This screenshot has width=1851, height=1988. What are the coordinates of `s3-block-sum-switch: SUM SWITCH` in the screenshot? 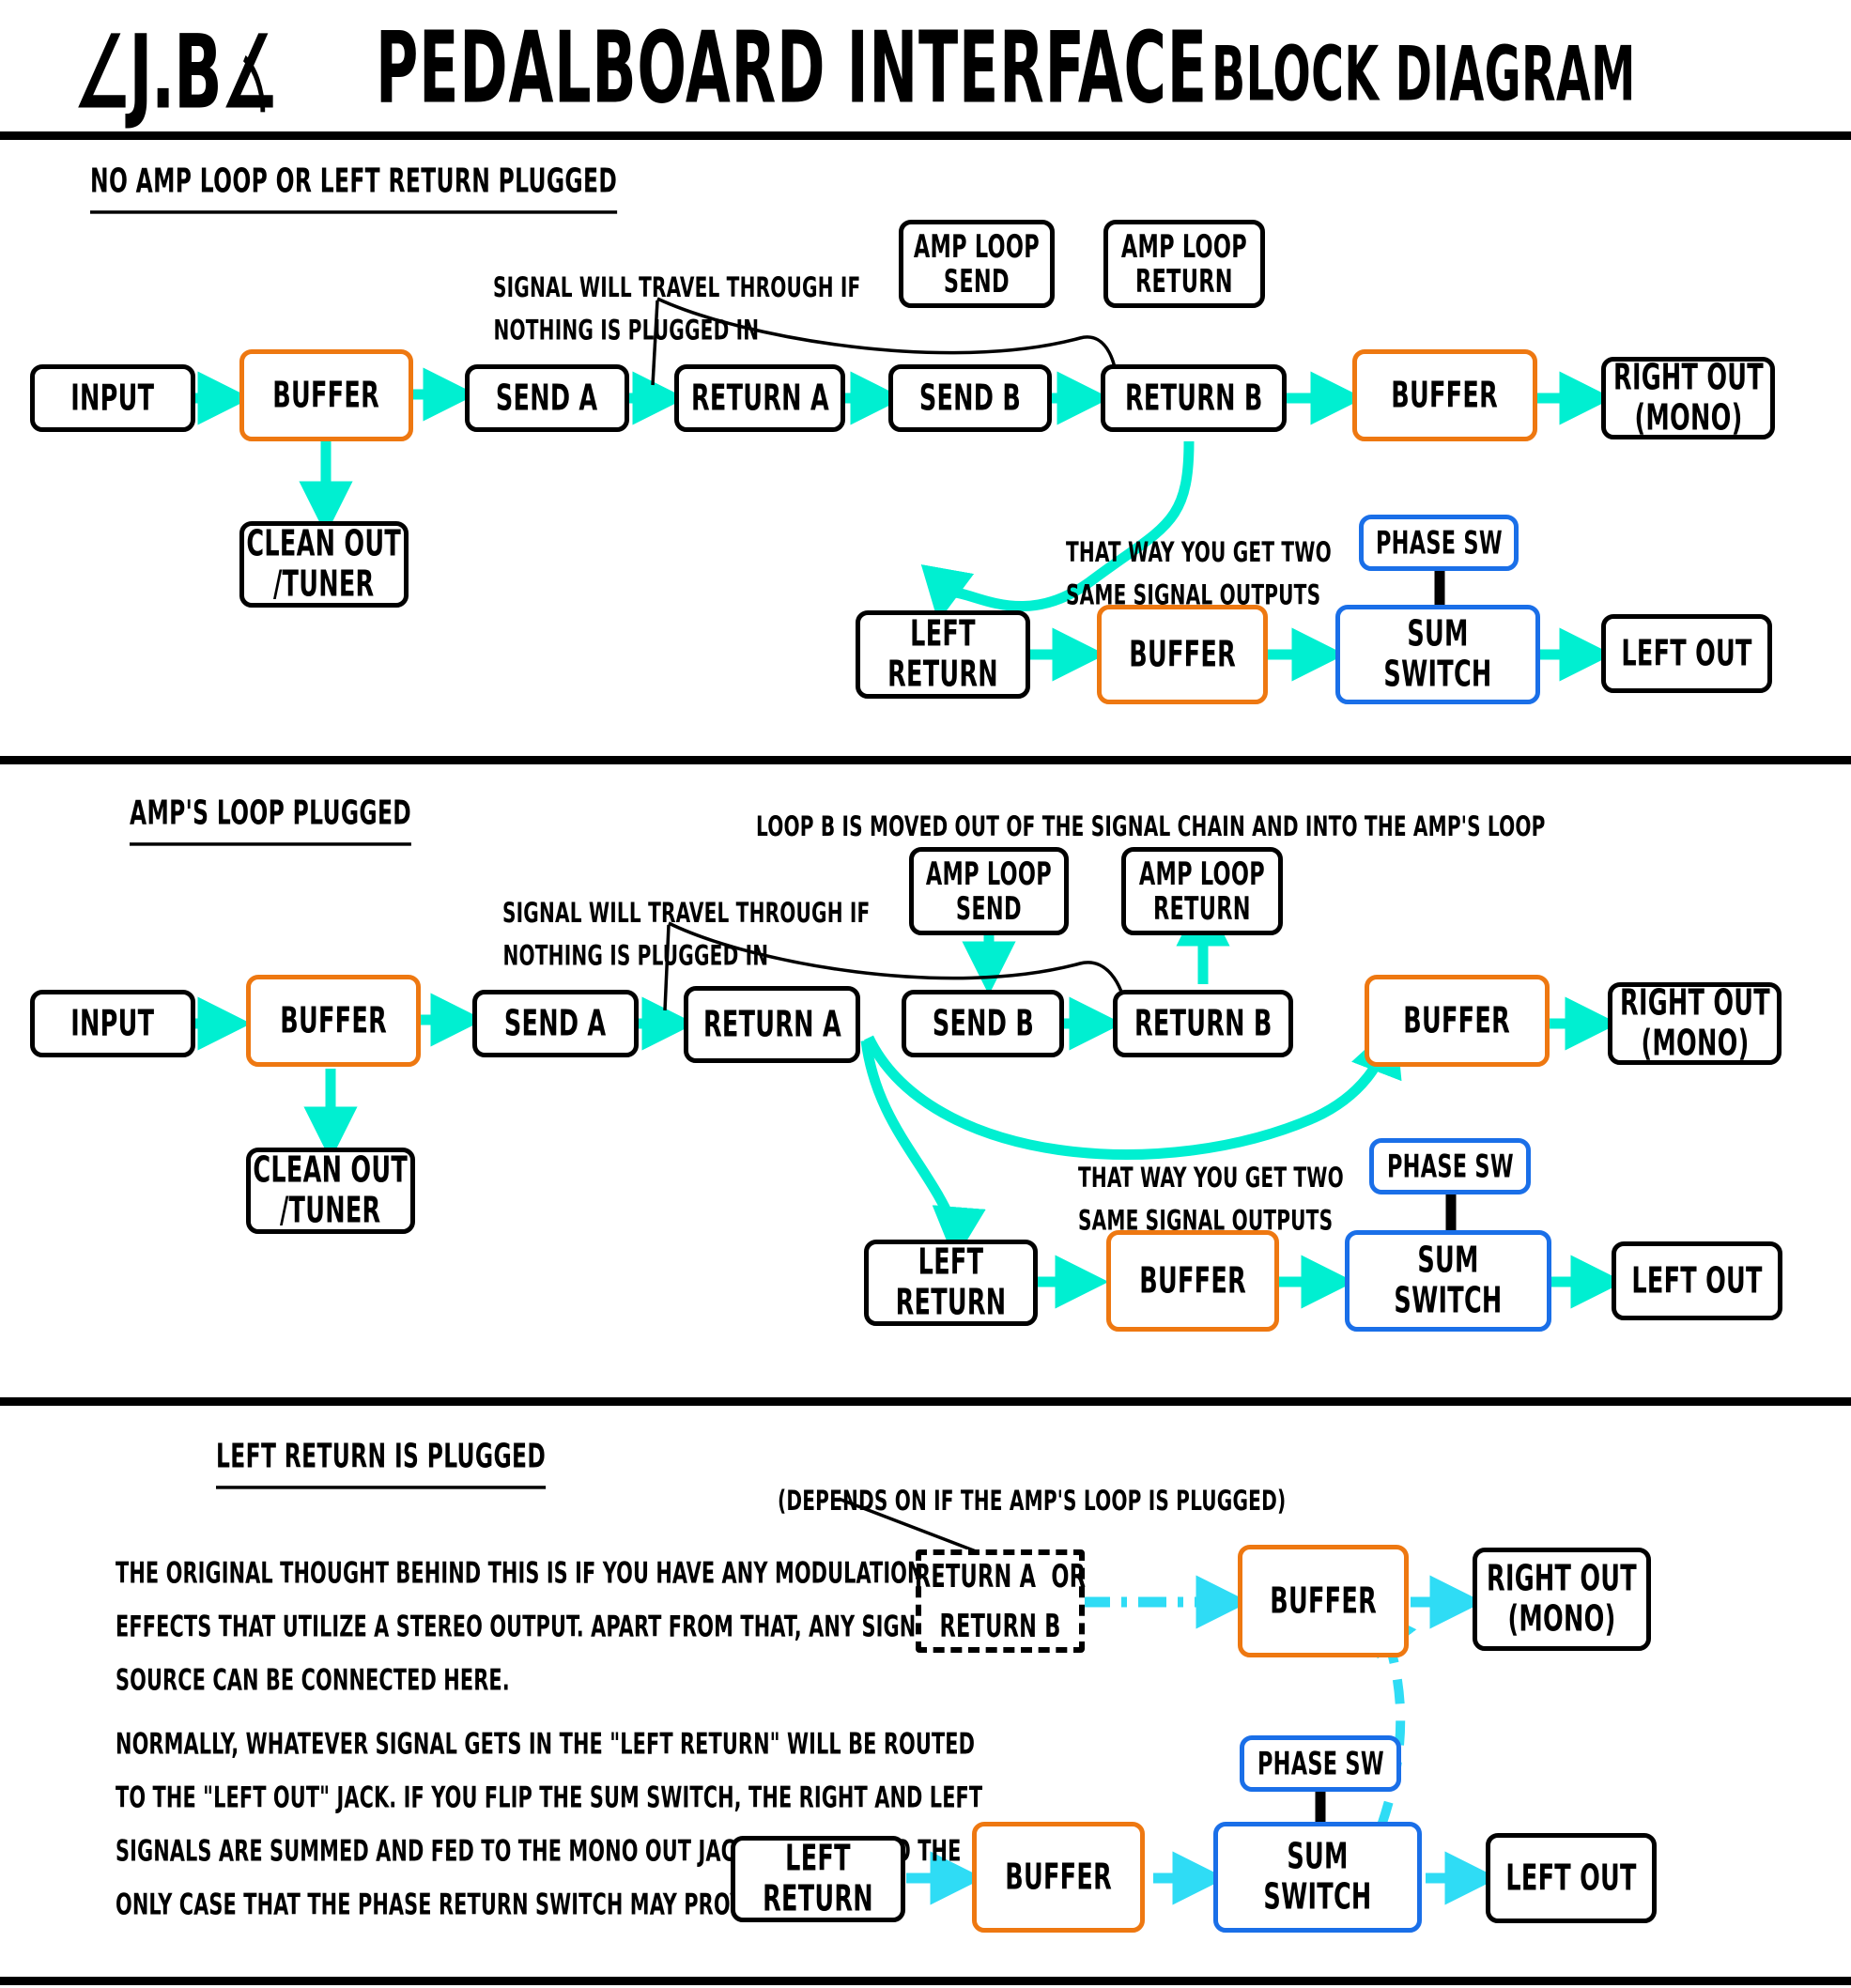 It's located at (1318, 1877).